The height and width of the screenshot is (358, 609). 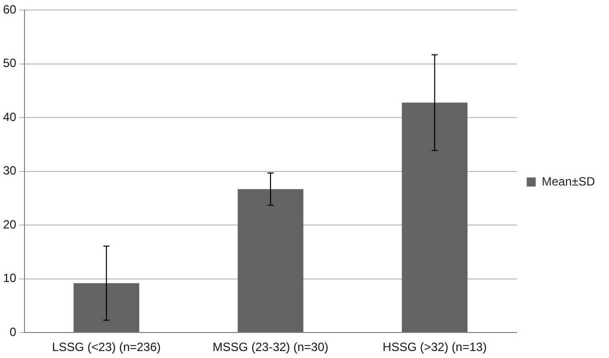 What do you see at coordinates (106, 347) in the screenshot?
I see `x-tick-label: LSSG (<23) (n=236)` at bounding box center [106, 347].